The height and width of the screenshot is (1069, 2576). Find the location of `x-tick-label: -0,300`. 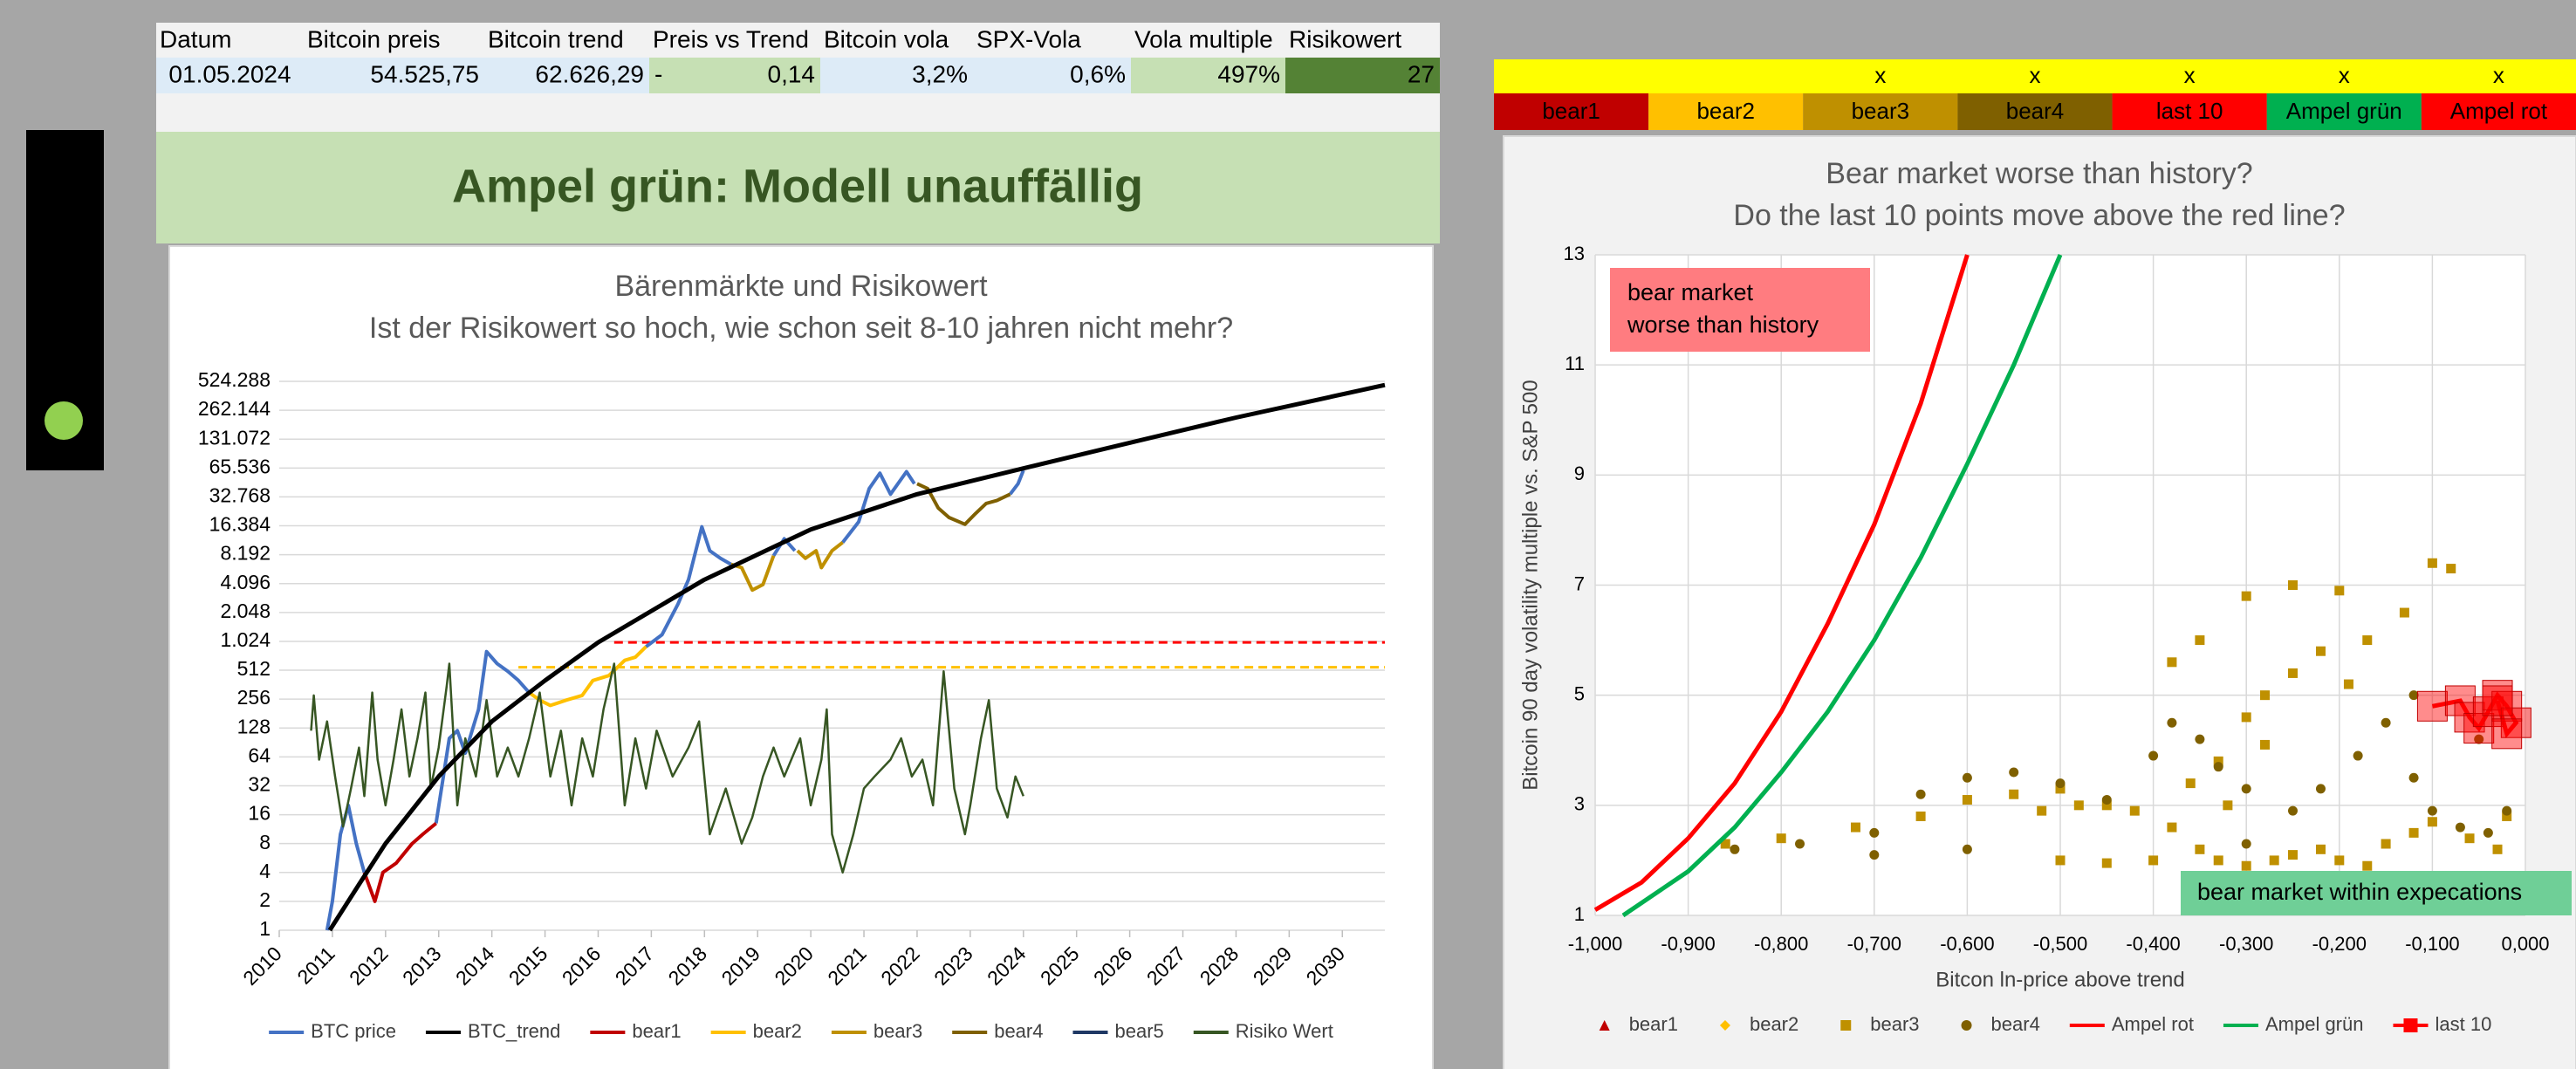

x-tick-label: -0,300 is located at coordinates (2246, 944).